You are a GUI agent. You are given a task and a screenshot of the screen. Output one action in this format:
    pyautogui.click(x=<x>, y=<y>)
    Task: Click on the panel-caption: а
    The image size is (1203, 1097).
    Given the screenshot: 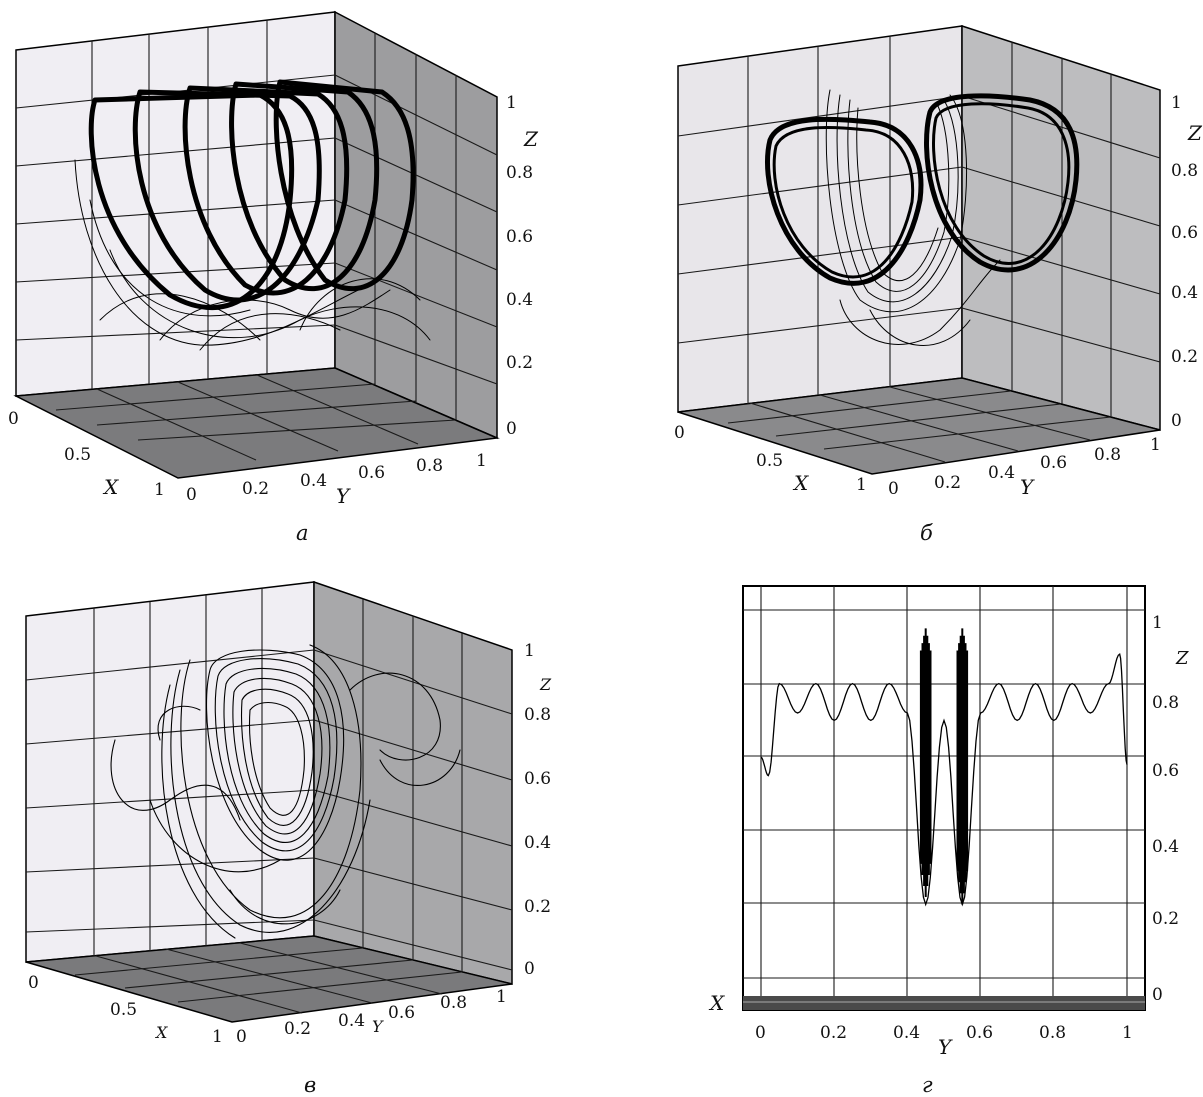 What is the action you would take?
    pyautogui.click(x=302, y=533)
    